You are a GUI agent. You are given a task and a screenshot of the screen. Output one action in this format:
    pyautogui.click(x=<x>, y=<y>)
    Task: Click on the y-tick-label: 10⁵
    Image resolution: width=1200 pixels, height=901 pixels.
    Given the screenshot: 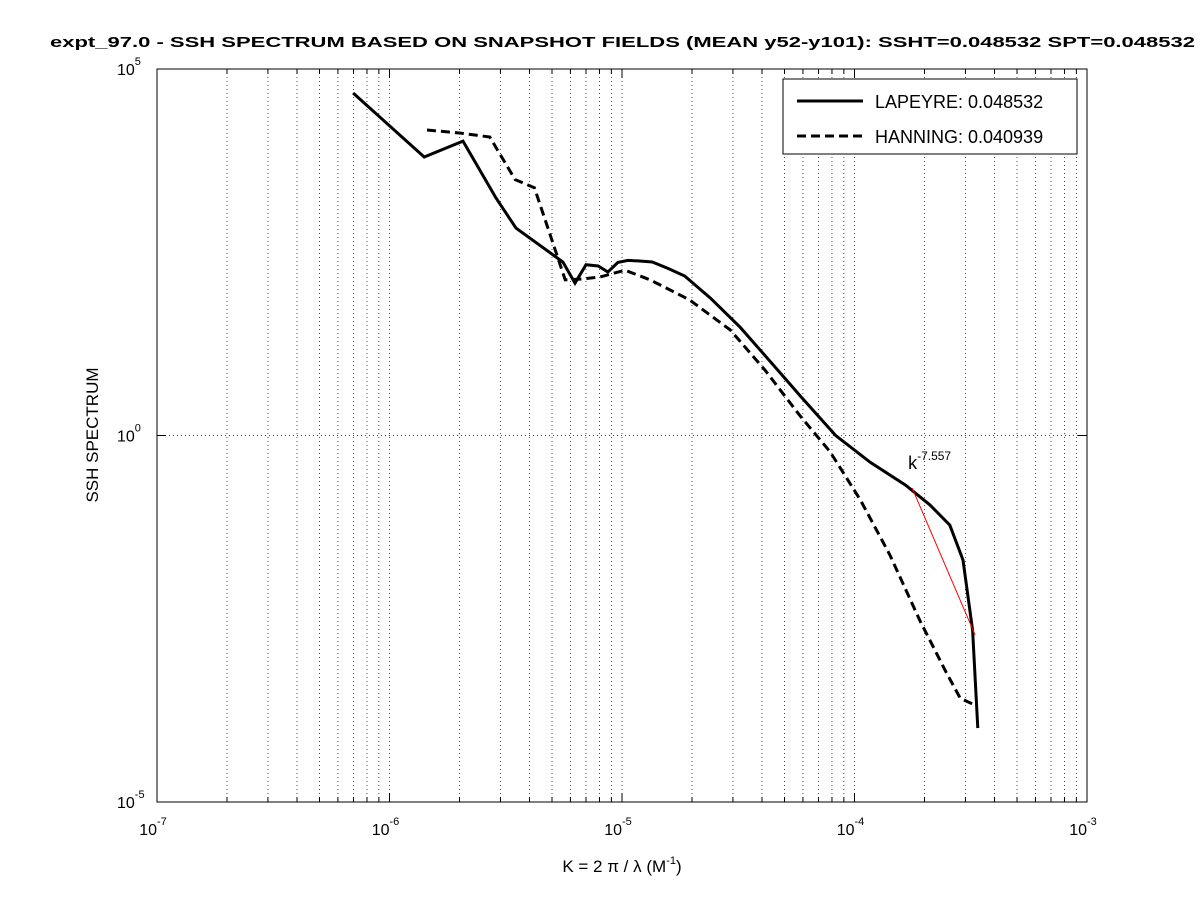 What is the action you would take?
    pyautogui.click(x=129, y=67)
    